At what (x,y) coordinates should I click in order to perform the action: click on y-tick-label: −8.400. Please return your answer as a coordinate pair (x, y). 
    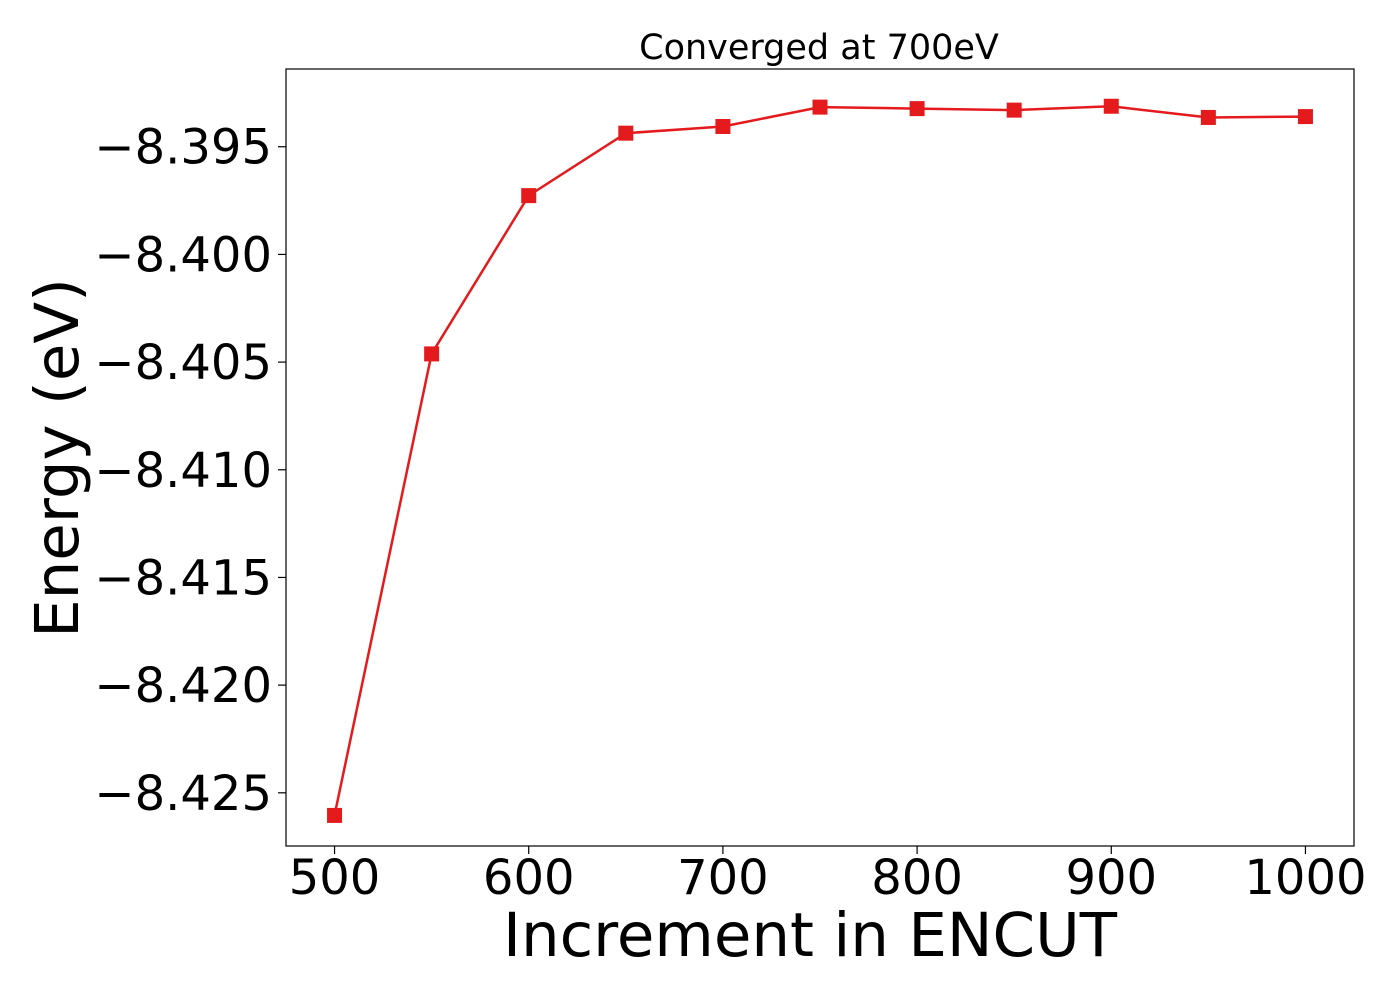
    Looking at the image, I should click on (183, 255).